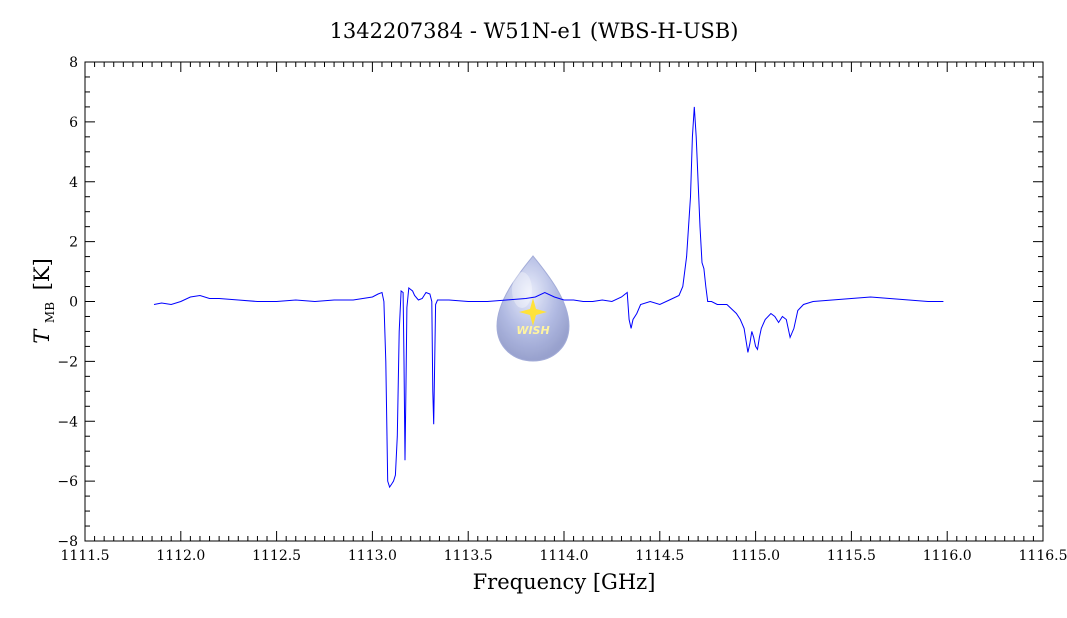 The image size is (1067, 618). I want to click on x-tick-label: 1114.5, so click(659, 556).